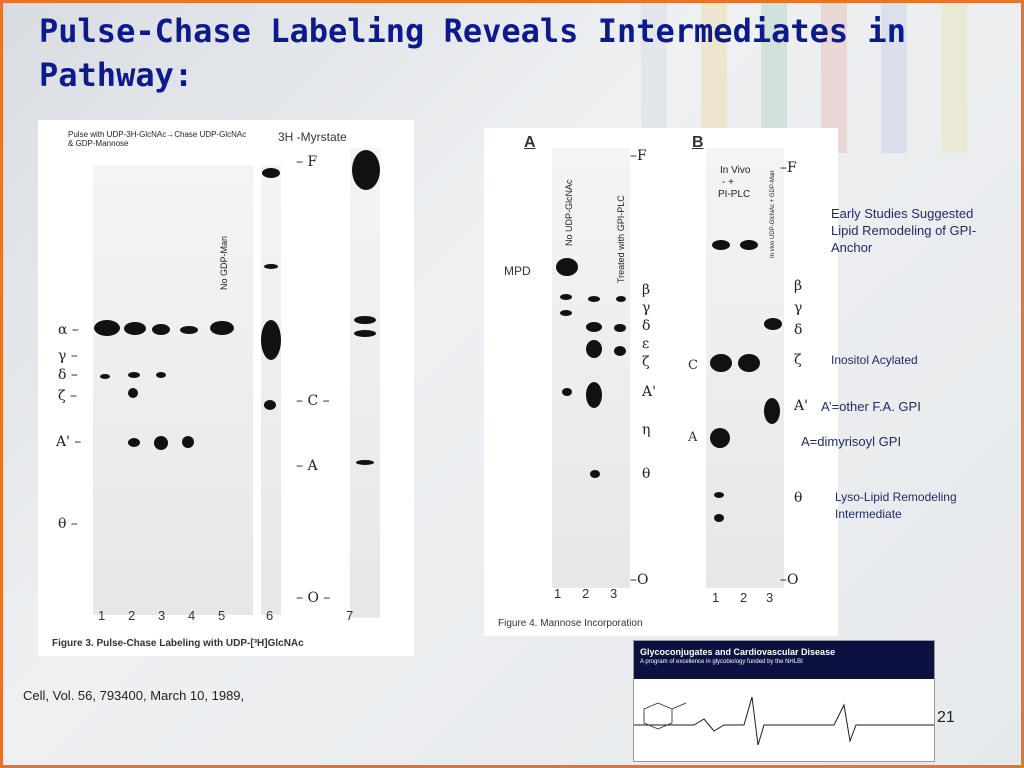 The image size is (1024, 768). What do you see at coordinates (98, 143) in the screenshot?
I see `fig3-header-line2: & GDP-Mannose` at bounding box center [98, 143].